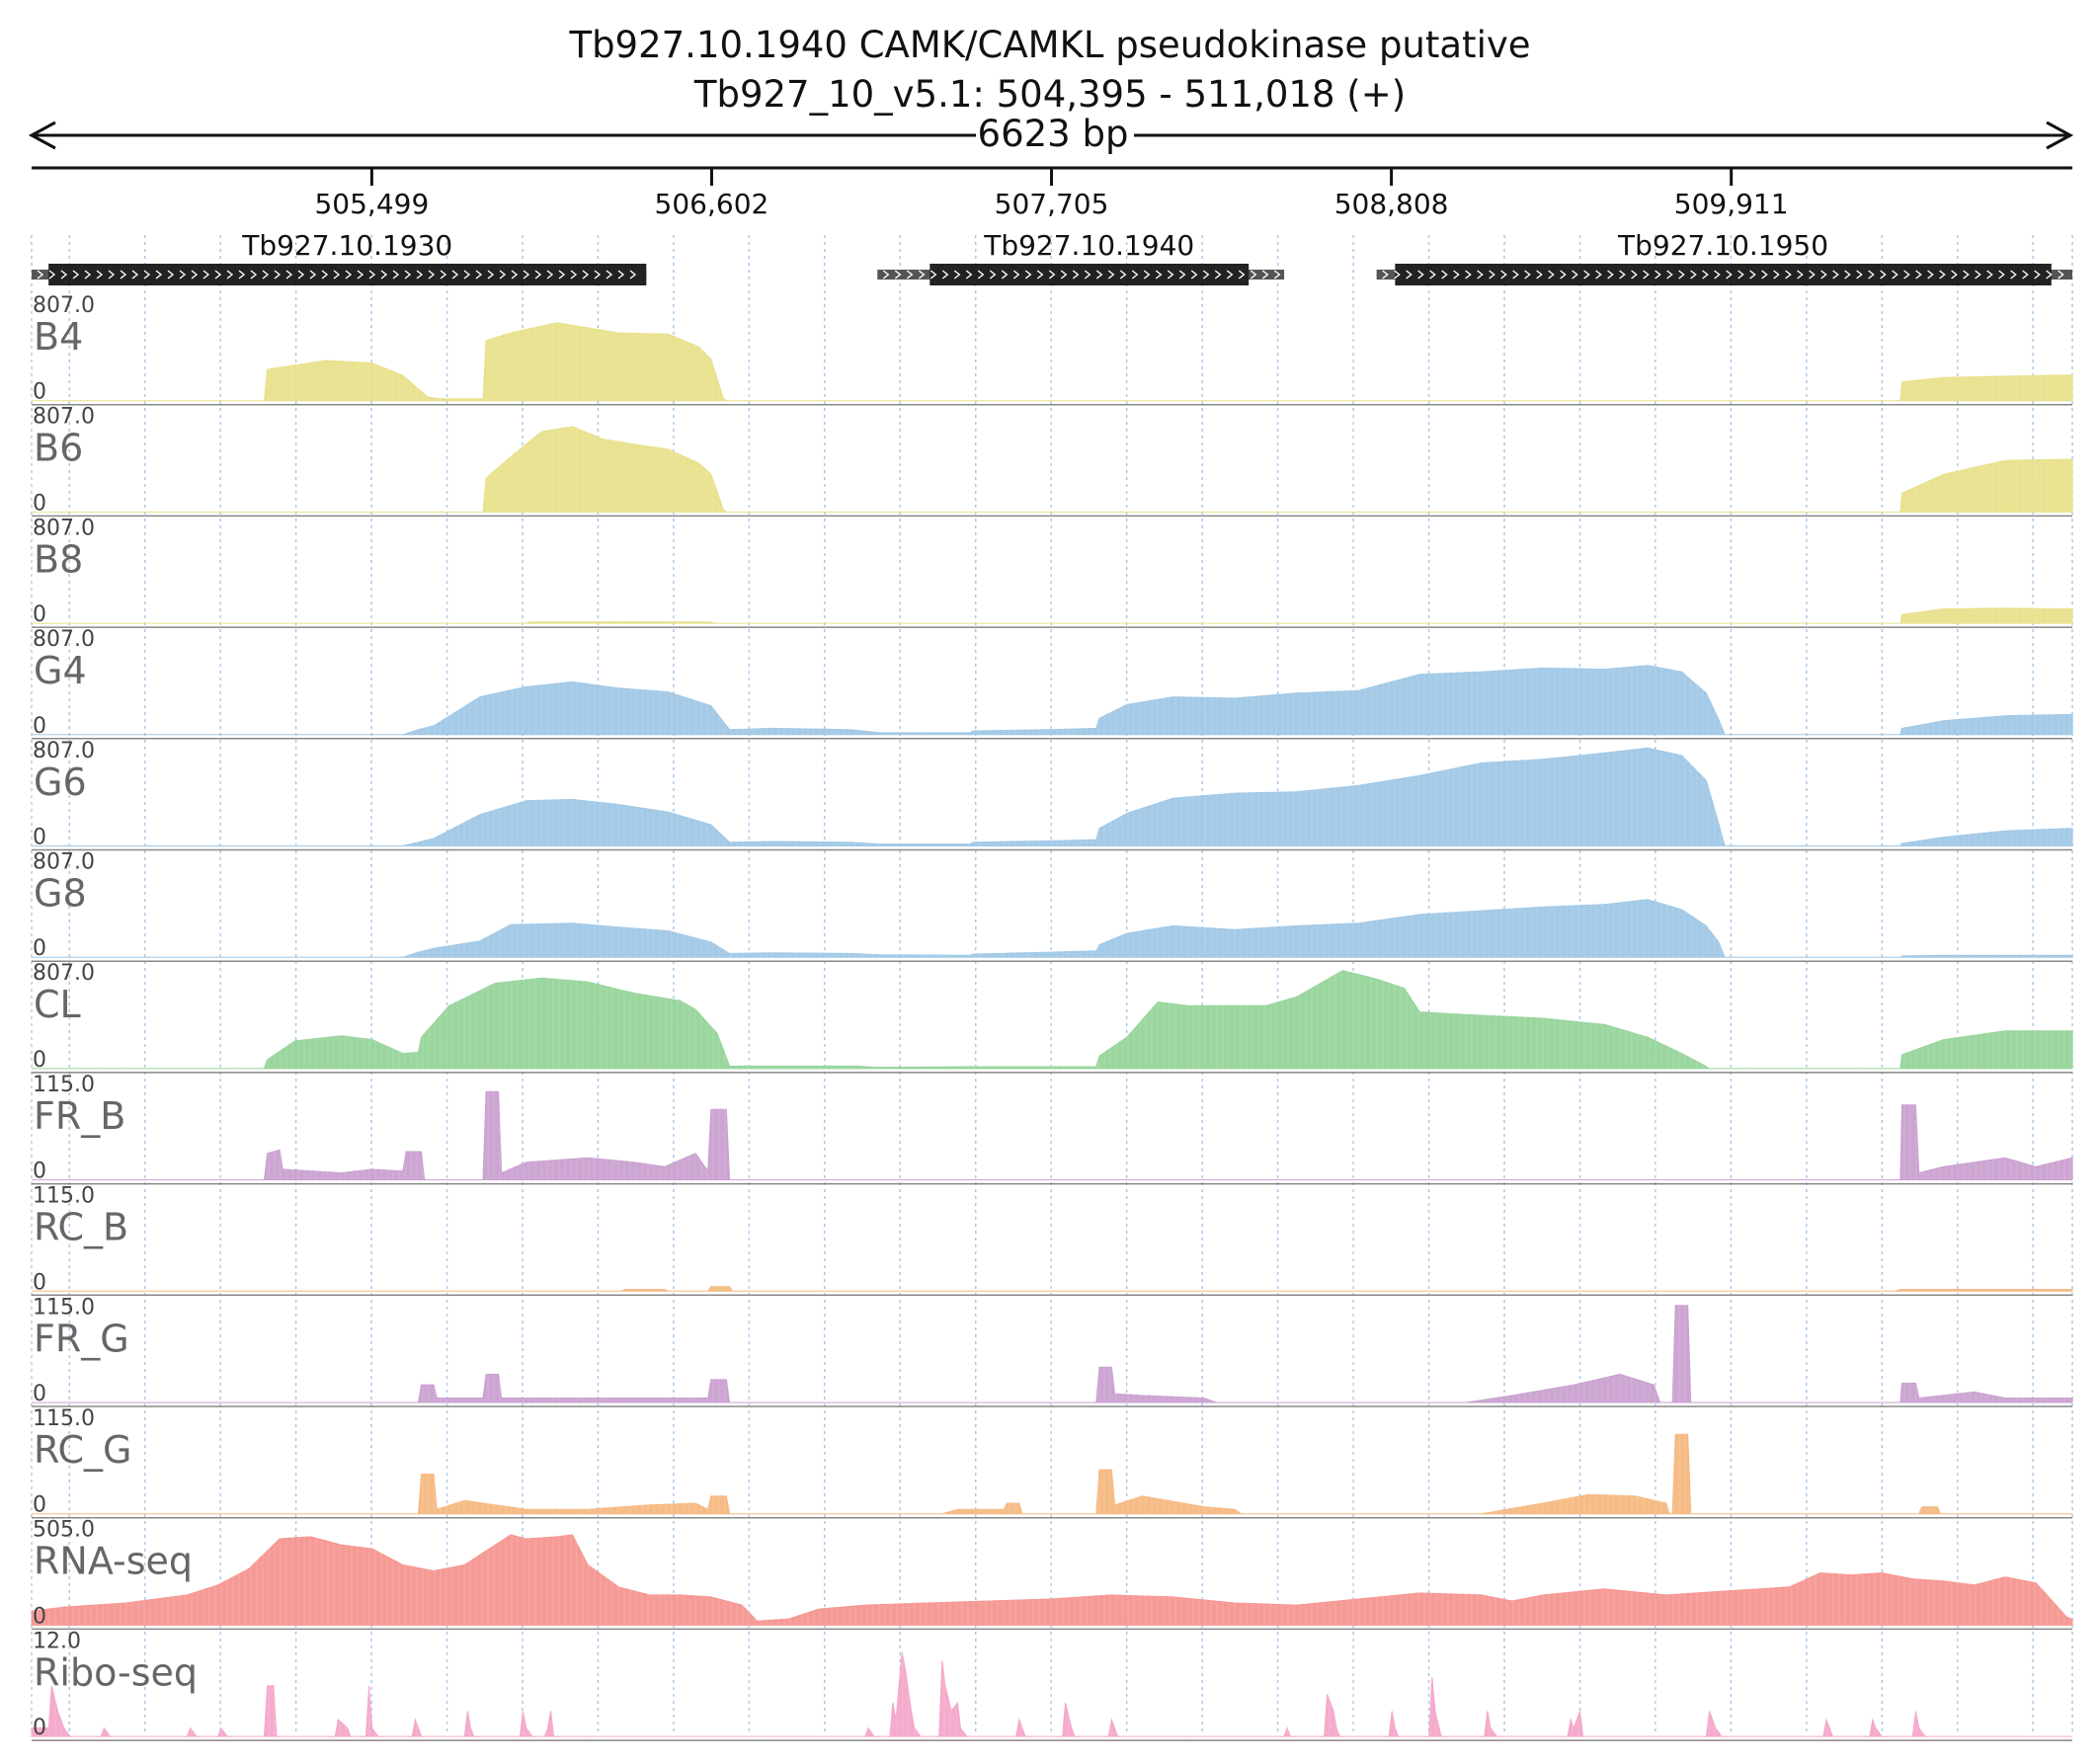 The image size is (2100, 1763). What do you see at coordinates (60, 782) in the screenshot?
I see `track-label: G6` at bounding box center [60, 782].